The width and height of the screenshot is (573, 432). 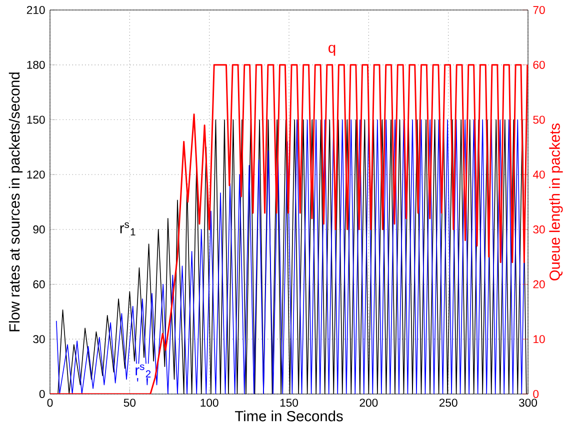 I want to click on y-tick-label: 150, so click(x=36, y=120).